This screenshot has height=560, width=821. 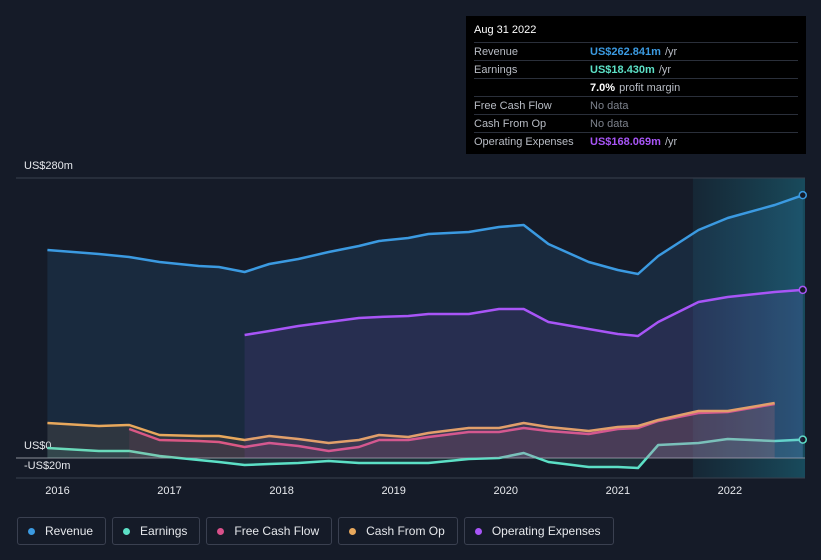 I want to click on legend-label: Revenue, so click(x=69, y=531).